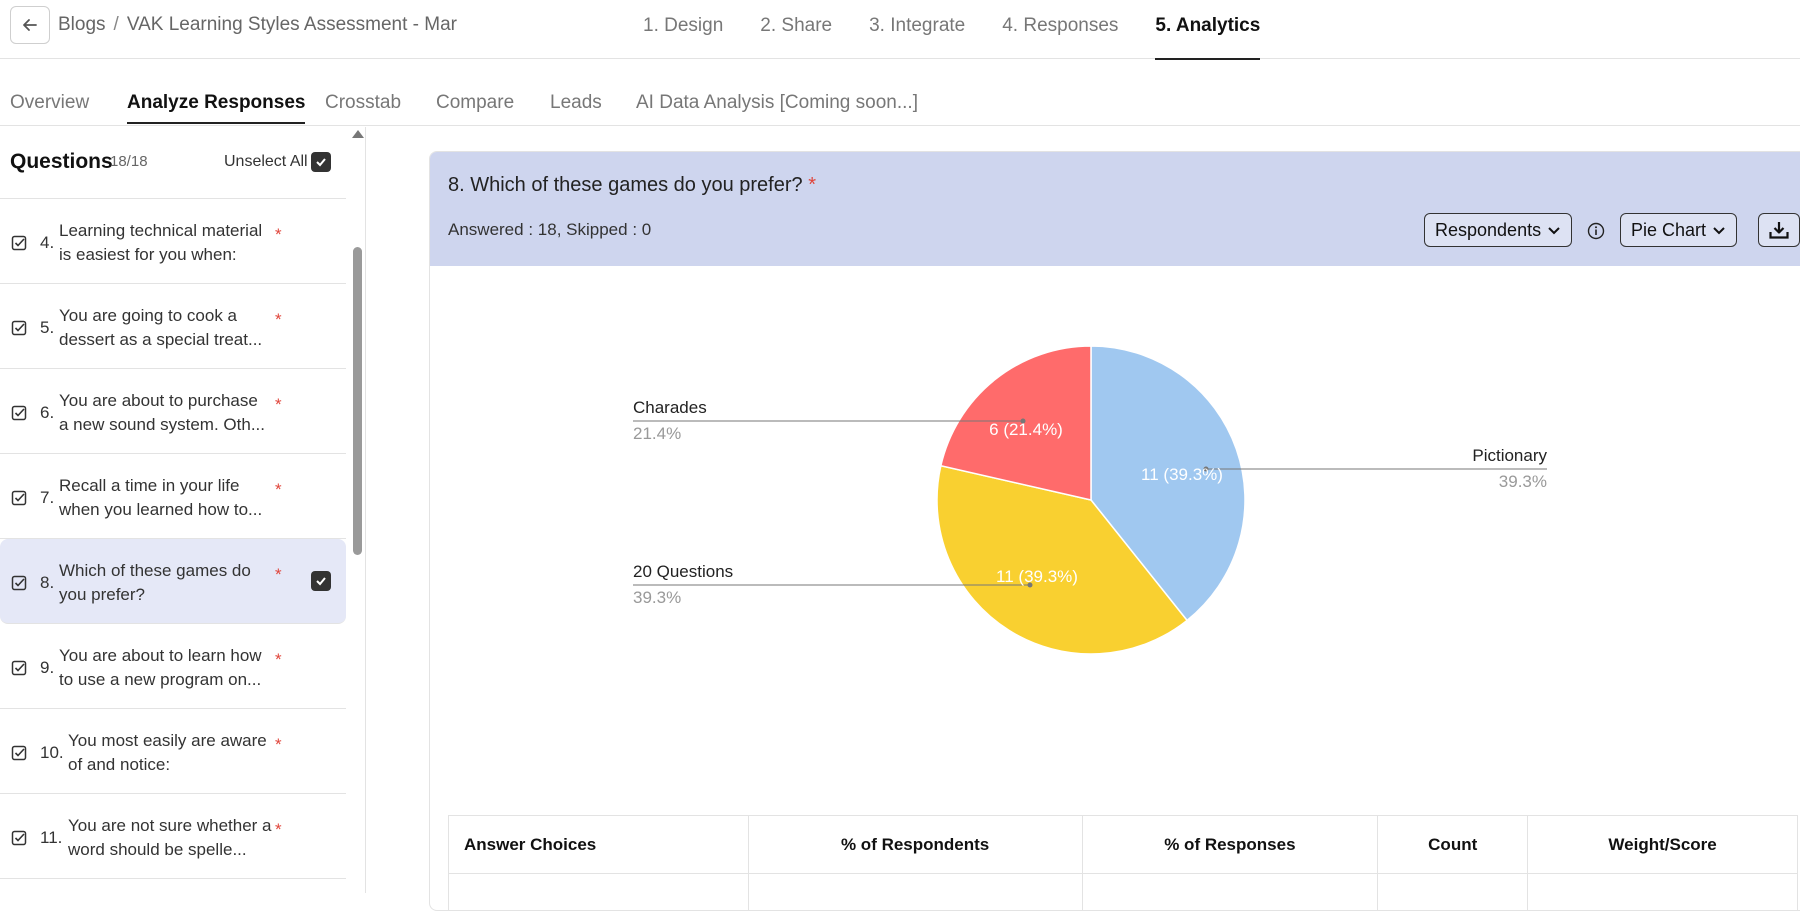  I want to click on chart-type-dropdown-label: Pie Chart, so click(1668, 230).